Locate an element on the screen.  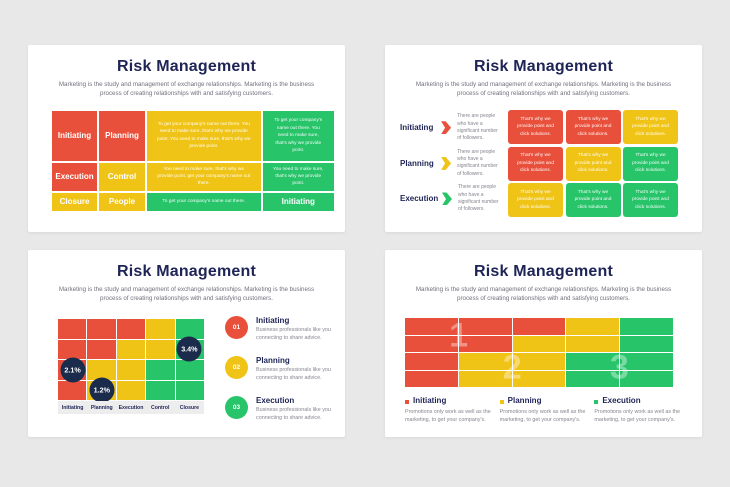
legend-number-circle: 02 is located at coordinates (236, 367).